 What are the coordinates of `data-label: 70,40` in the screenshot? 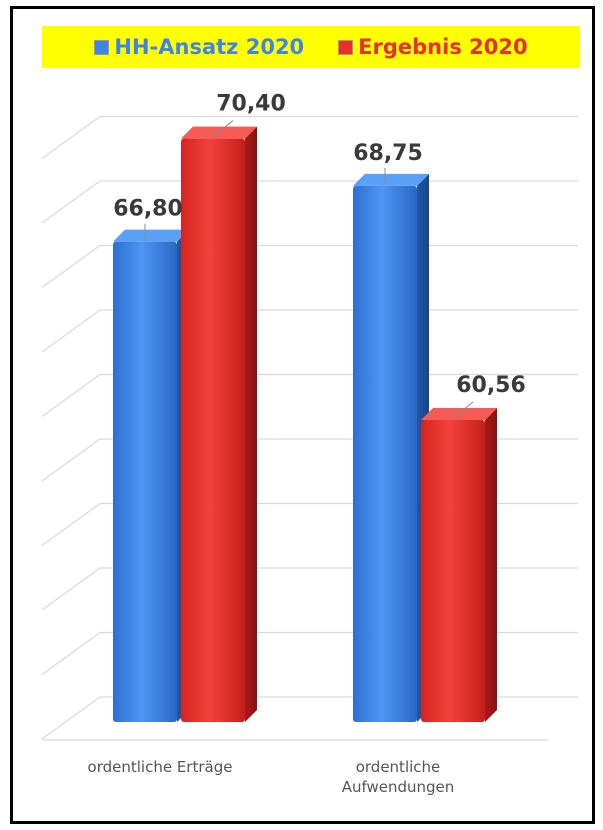 It's located at (251, 104).